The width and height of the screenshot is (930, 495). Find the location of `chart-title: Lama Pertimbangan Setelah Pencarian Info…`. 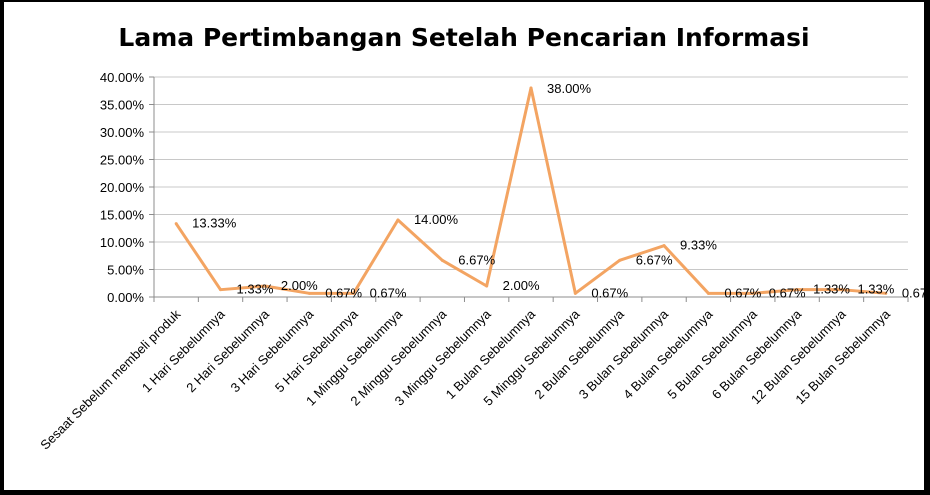

chart-title: Lama Pertimbangan Setelah Pencarian Info… is located at coordinates (463, 37).